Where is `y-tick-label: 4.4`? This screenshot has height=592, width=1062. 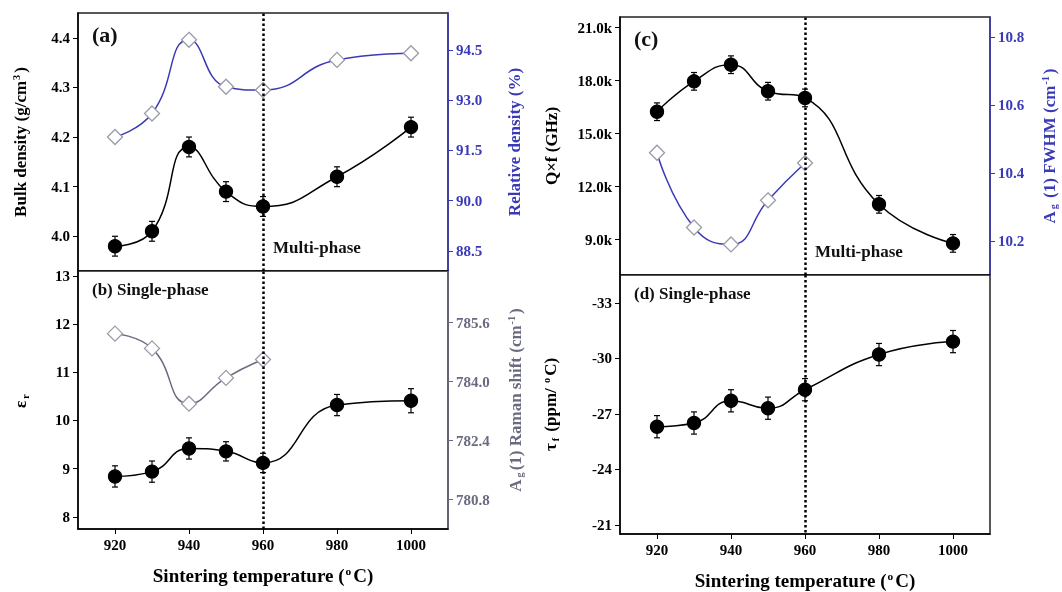
y-tick-label: 4.4 is located at coordinates (61, 37).